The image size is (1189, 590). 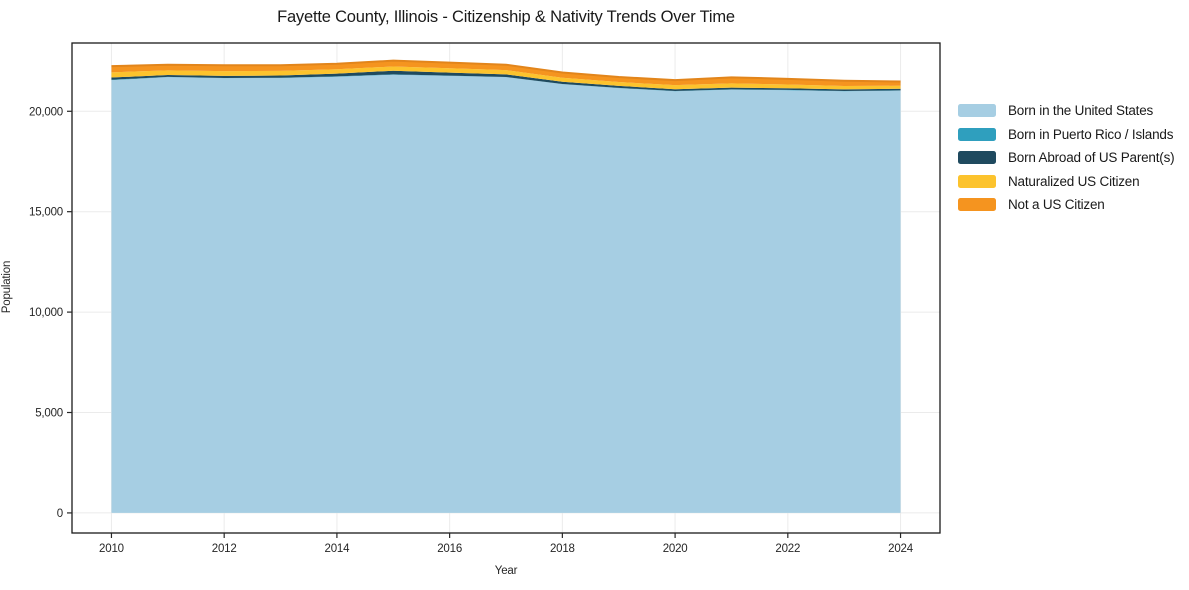 I want to click on legend-item: Born Abroad of US Parent(s), so click(x=1066, y=157).